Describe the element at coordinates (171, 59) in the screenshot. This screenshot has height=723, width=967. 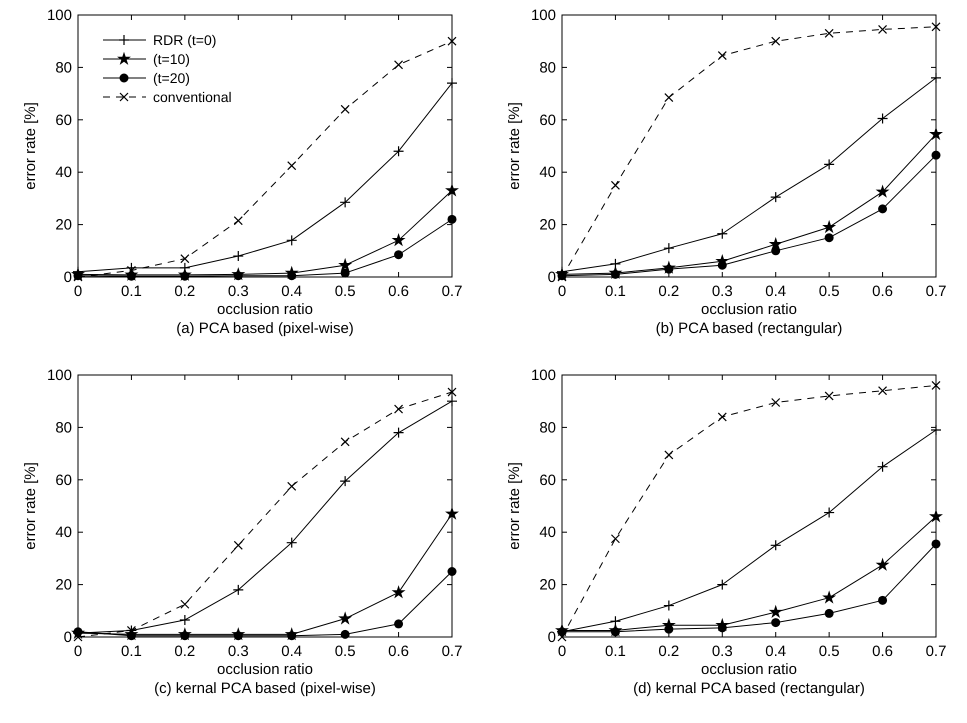
I see `legend-label: (t=10)` at that location.